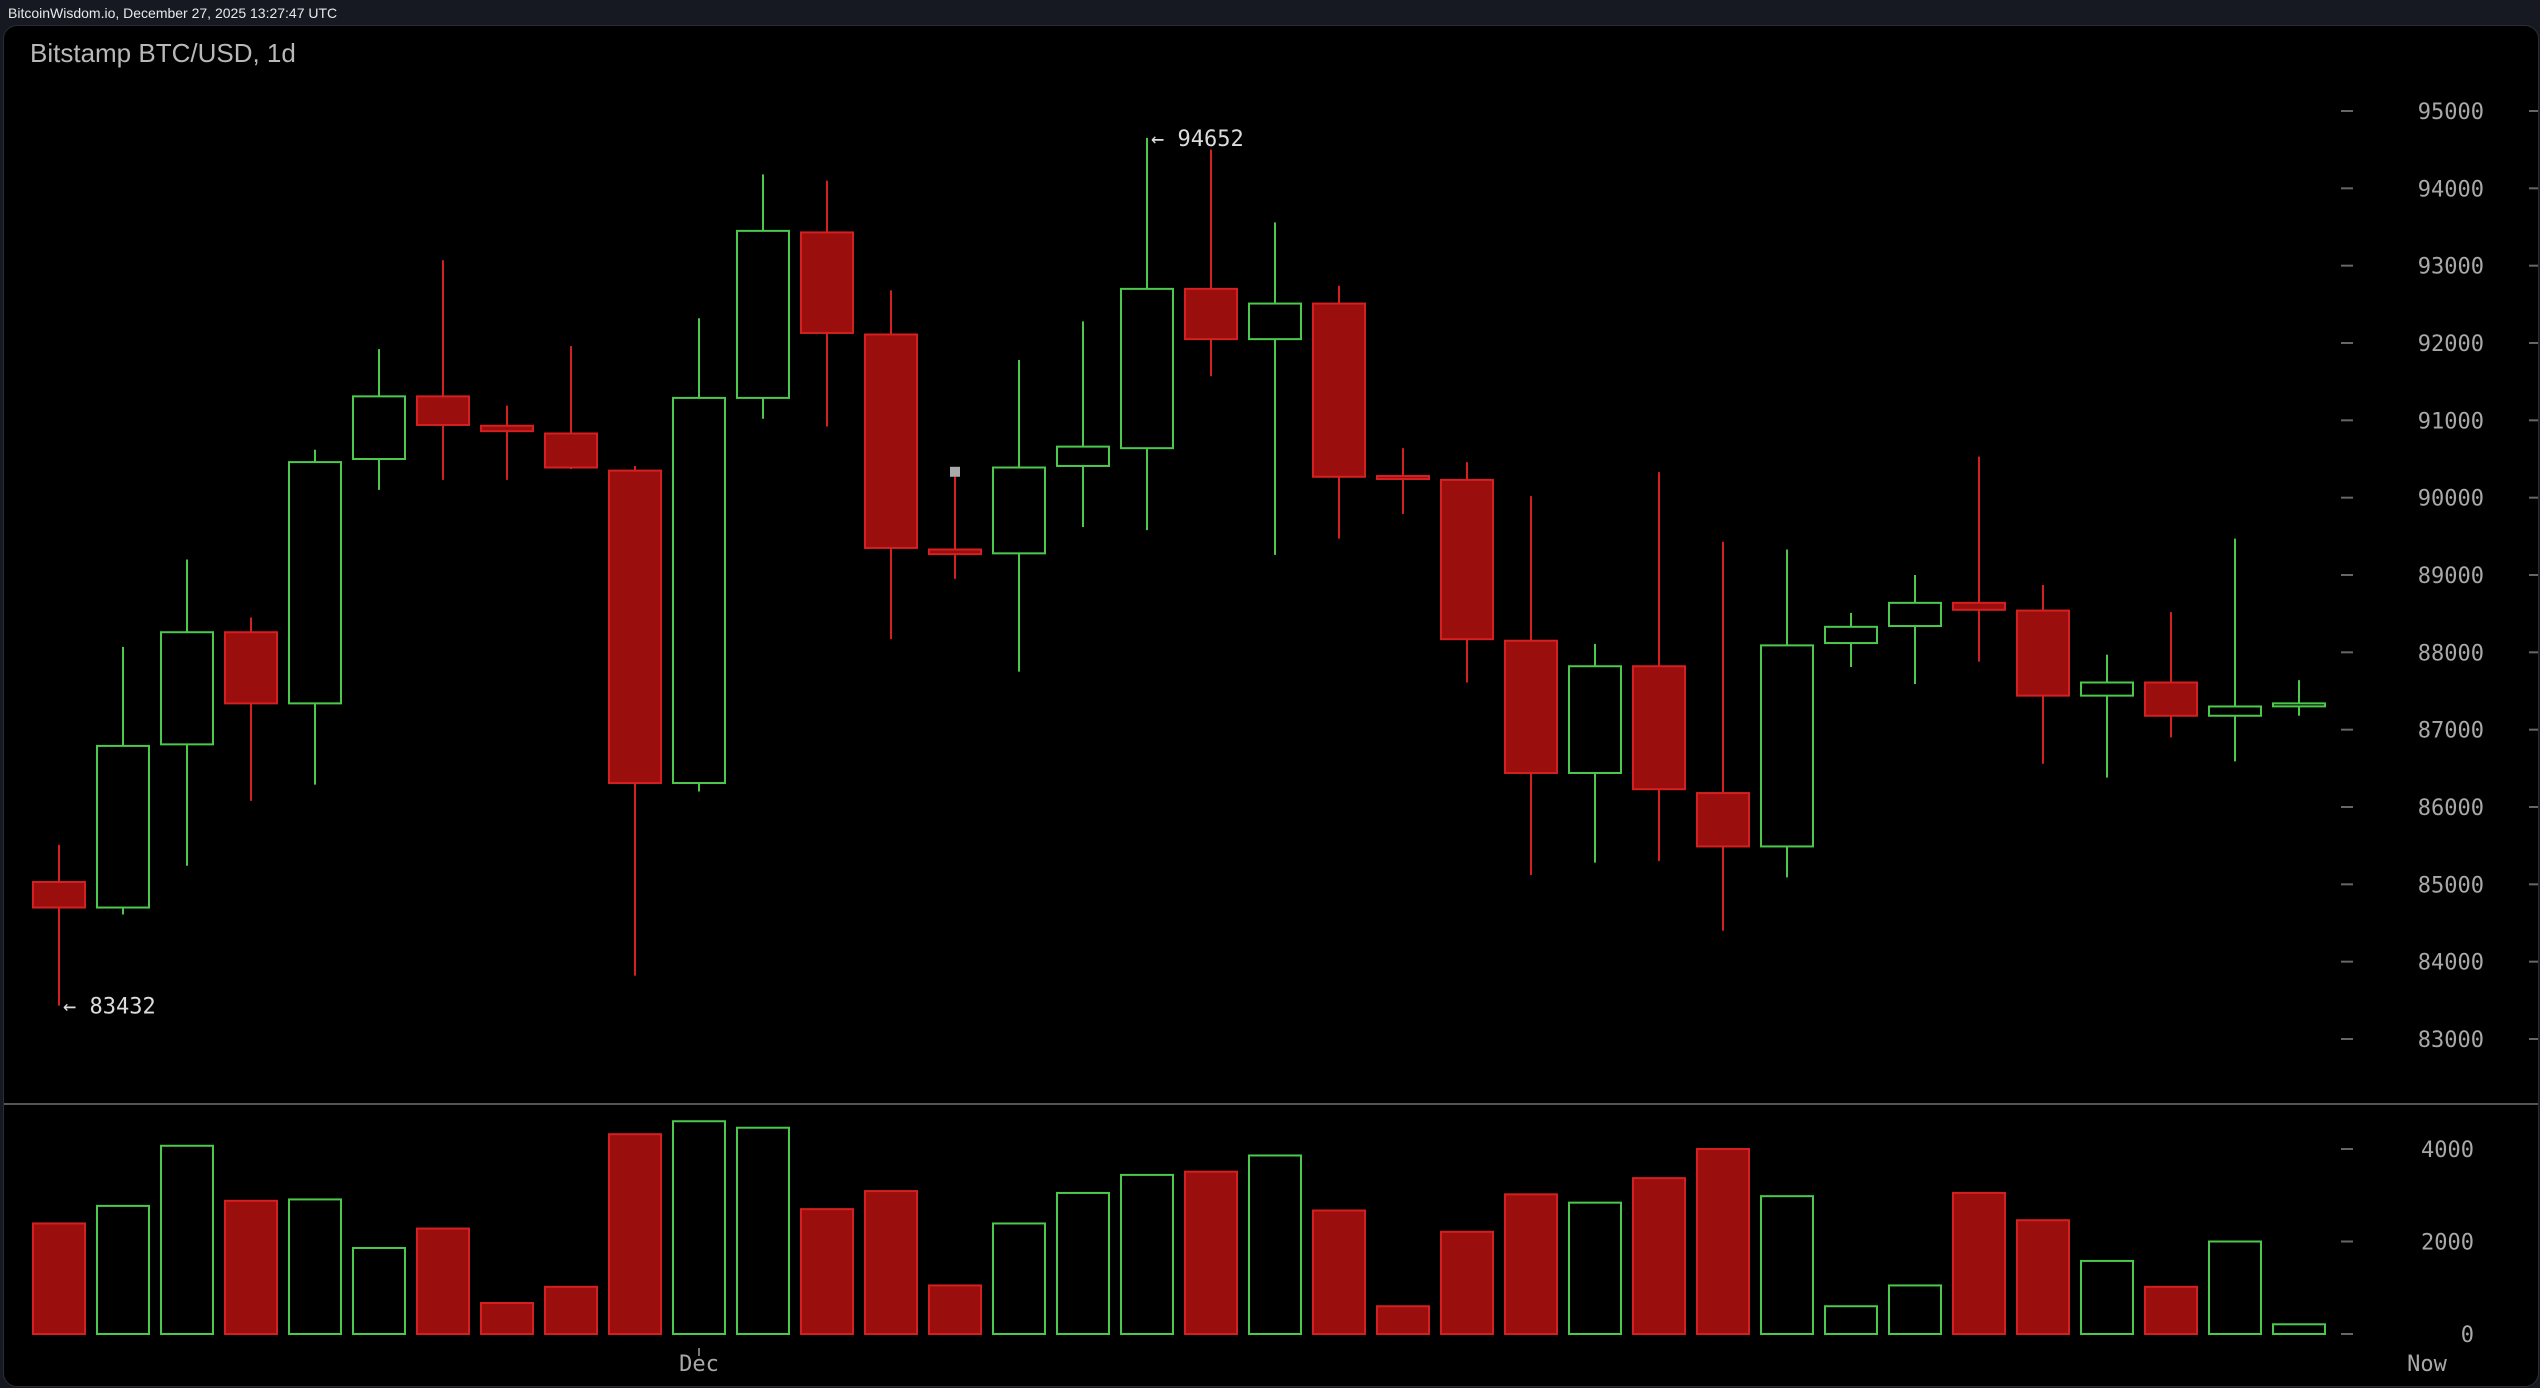  I want to click on chart-title: Bitstamp BTC/USD, 1d, so click(163, 53).